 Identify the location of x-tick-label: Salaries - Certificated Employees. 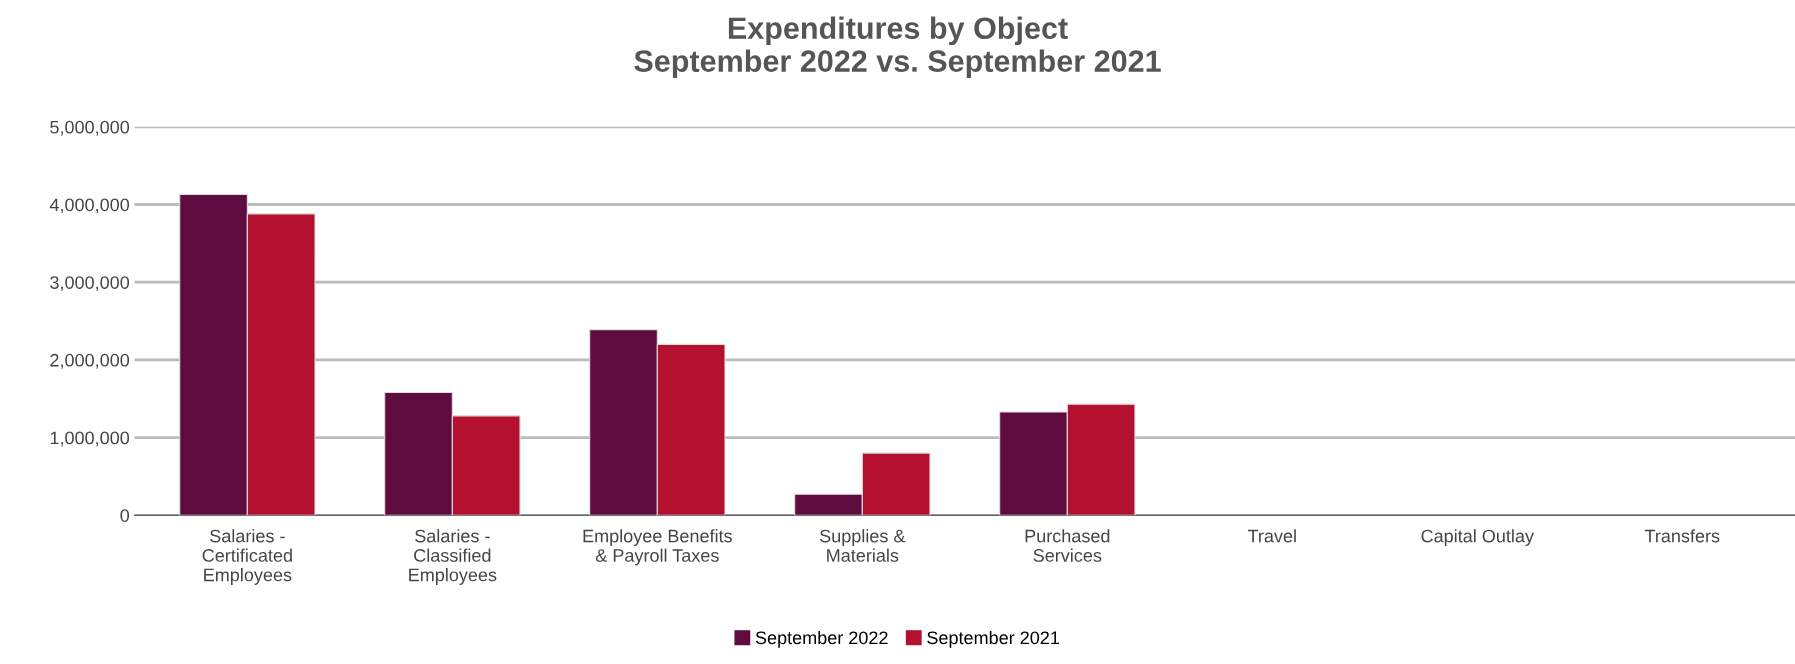
(247, 557).